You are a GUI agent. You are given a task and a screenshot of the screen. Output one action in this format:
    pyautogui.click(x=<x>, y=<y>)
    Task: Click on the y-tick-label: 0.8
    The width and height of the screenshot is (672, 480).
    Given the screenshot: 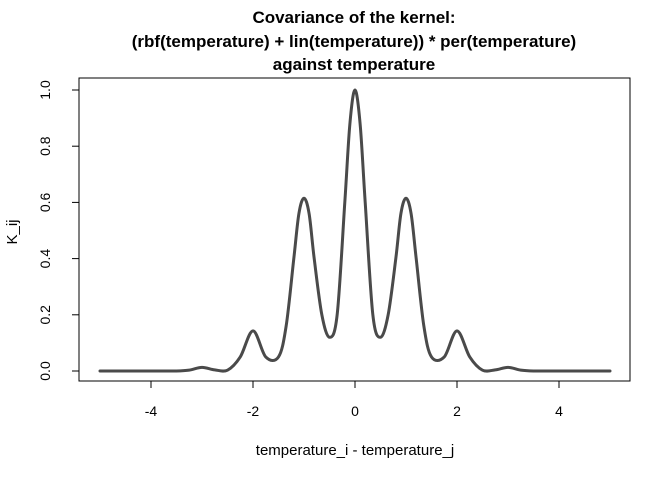 What is the action you would take?
    pyautogui.click(x=45, y=146)
    